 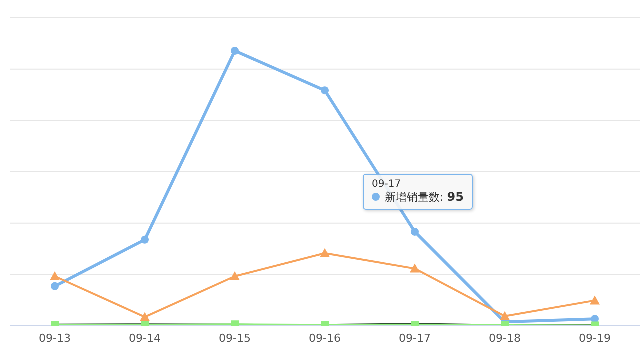 What do you see at coordinates (145, 338) in the screenshot?
I see `x-tick-label: 09-14` at bounding box center [145, 338].